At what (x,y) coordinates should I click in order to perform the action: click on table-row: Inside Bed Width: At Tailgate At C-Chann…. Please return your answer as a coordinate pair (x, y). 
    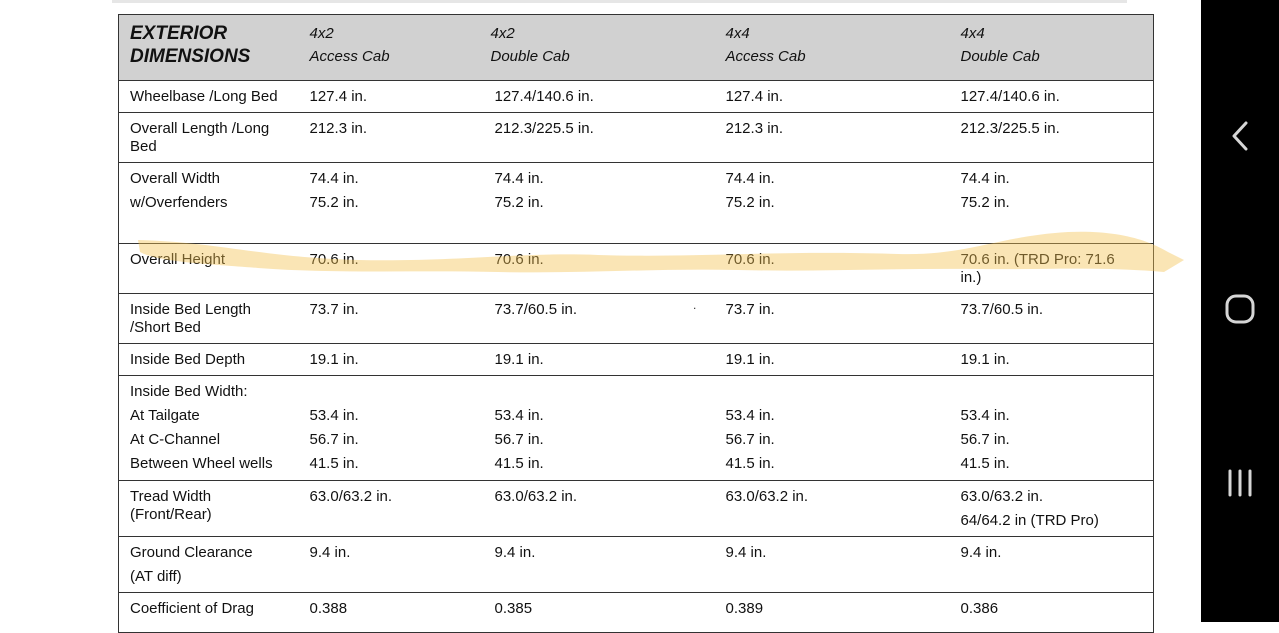
    Looking at the image, I should click on (636, 428).